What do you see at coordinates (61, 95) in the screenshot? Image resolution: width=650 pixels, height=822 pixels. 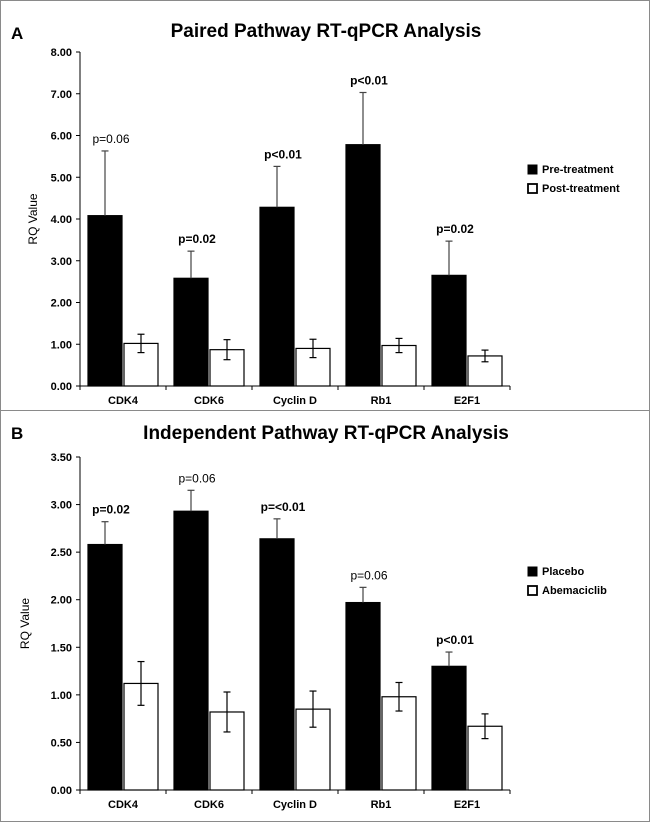 I see `y-tick-label: 7.00` at bounding box center [61, 95].